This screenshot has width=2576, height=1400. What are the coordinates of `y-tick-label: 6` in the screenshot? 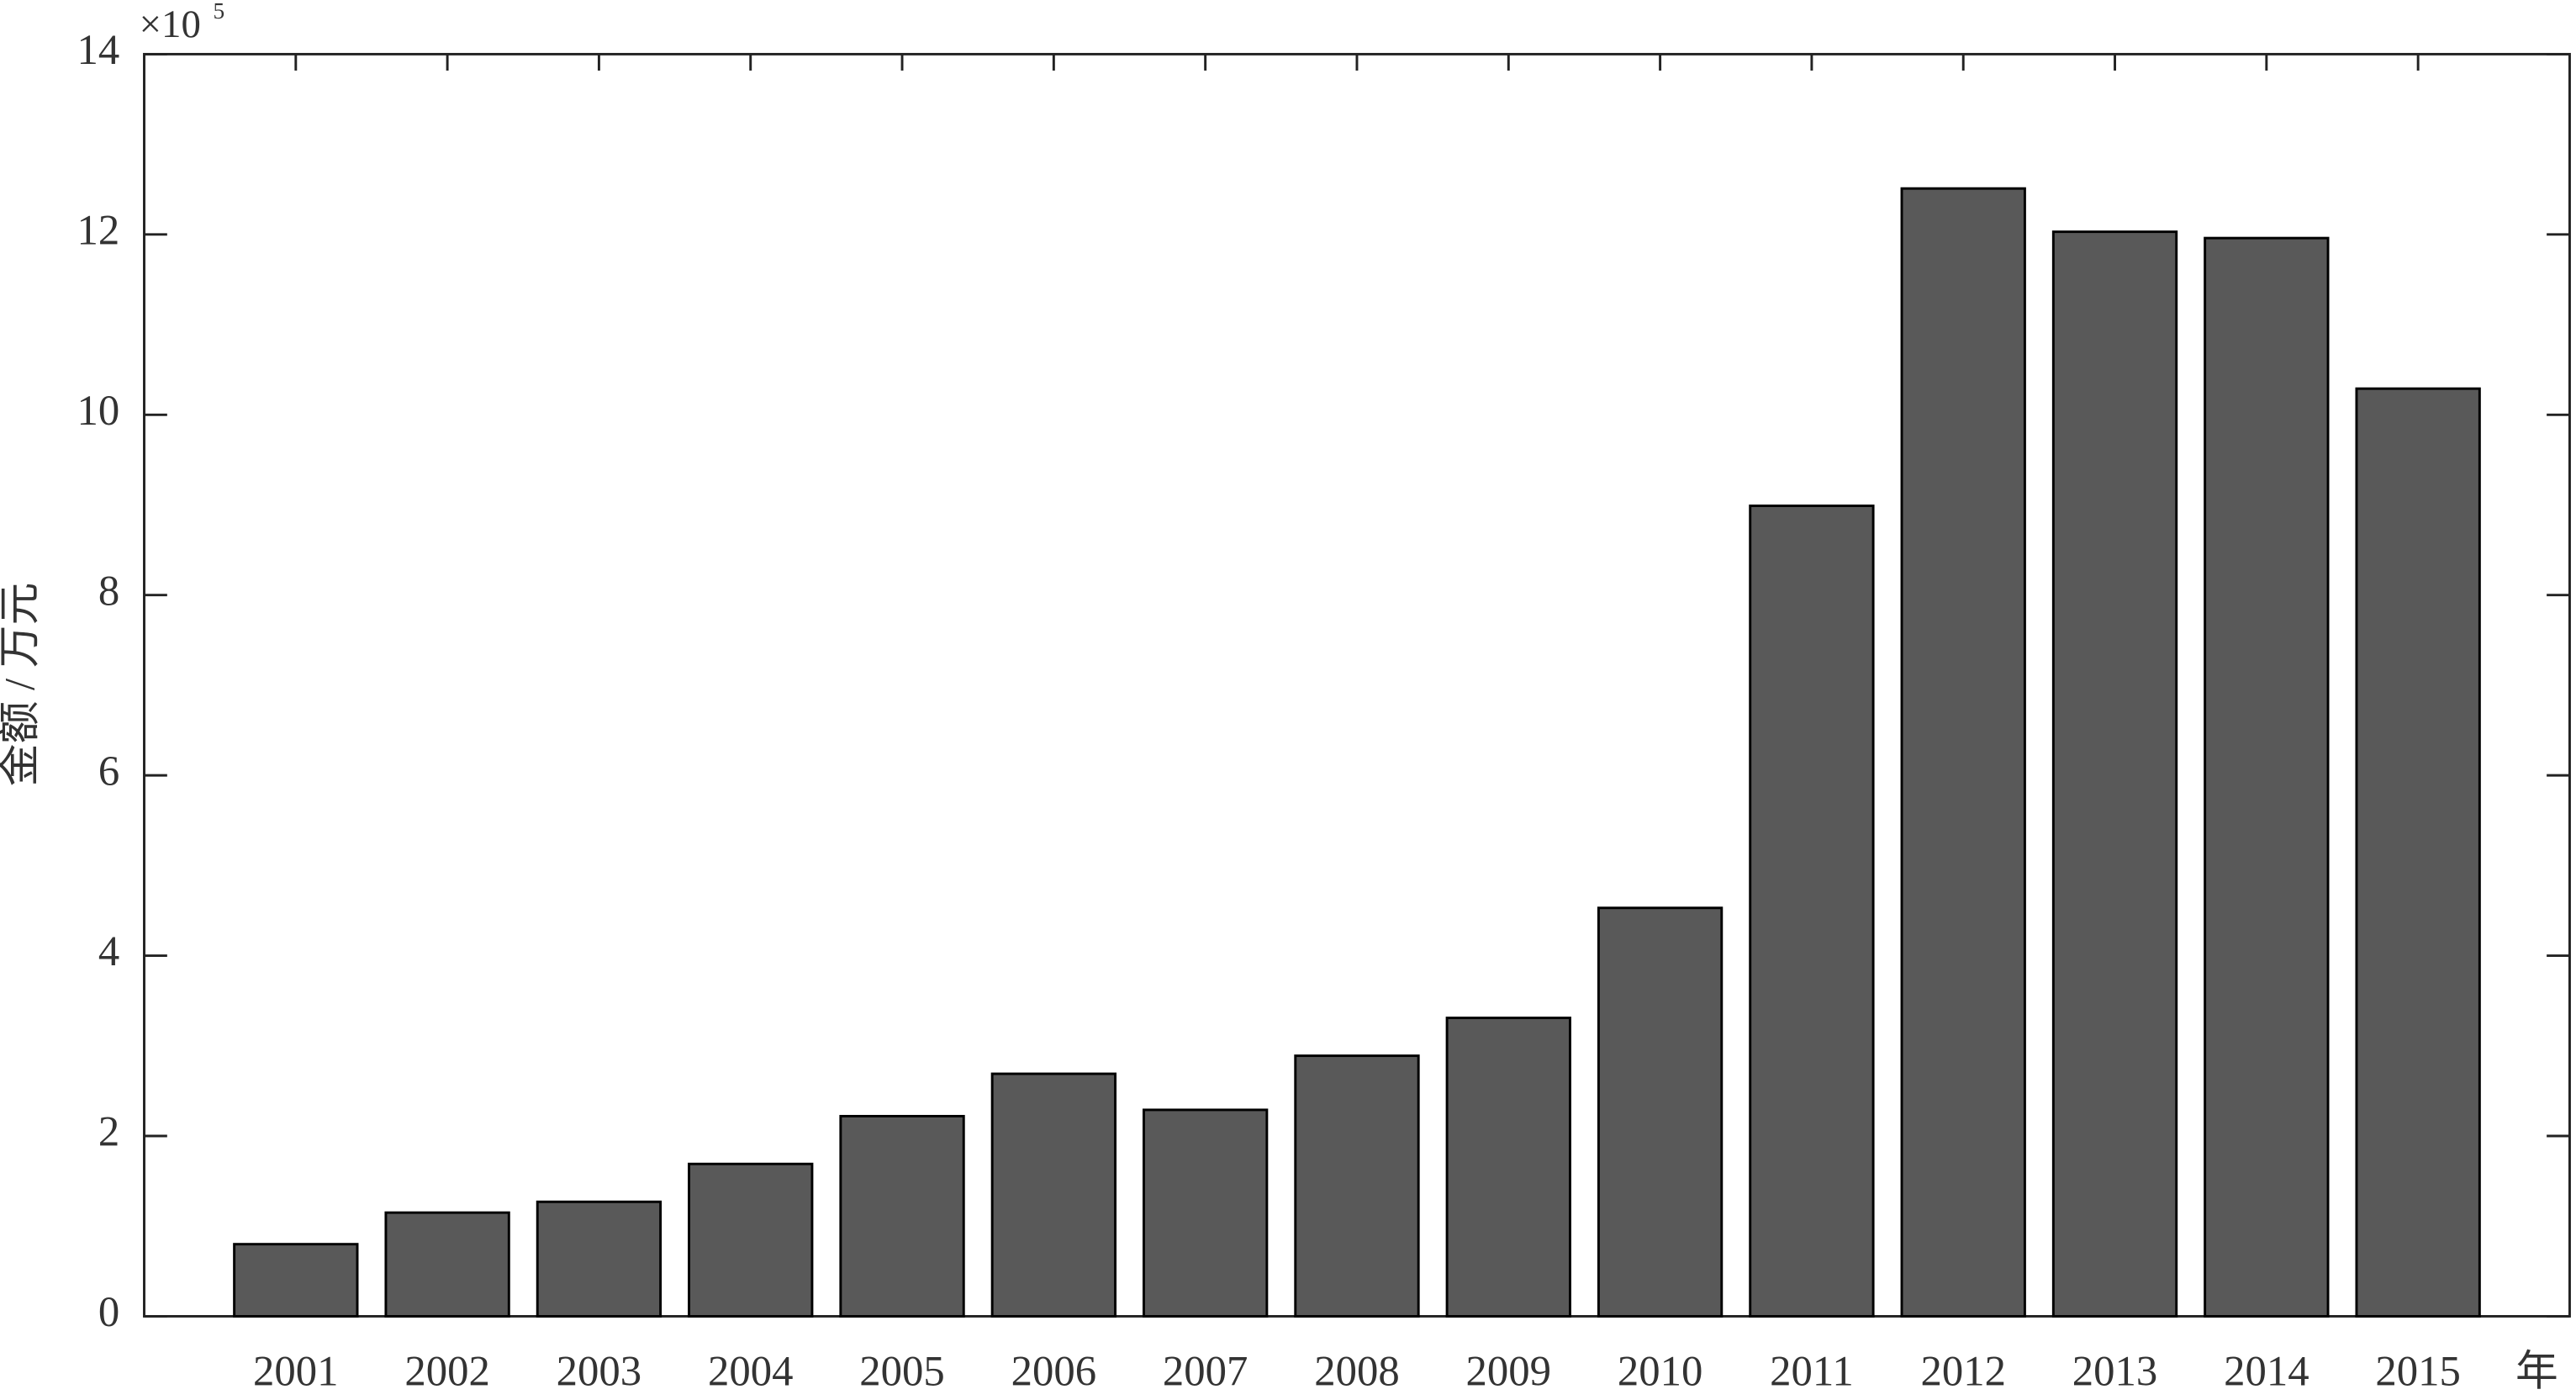 It's located at (108, 771).